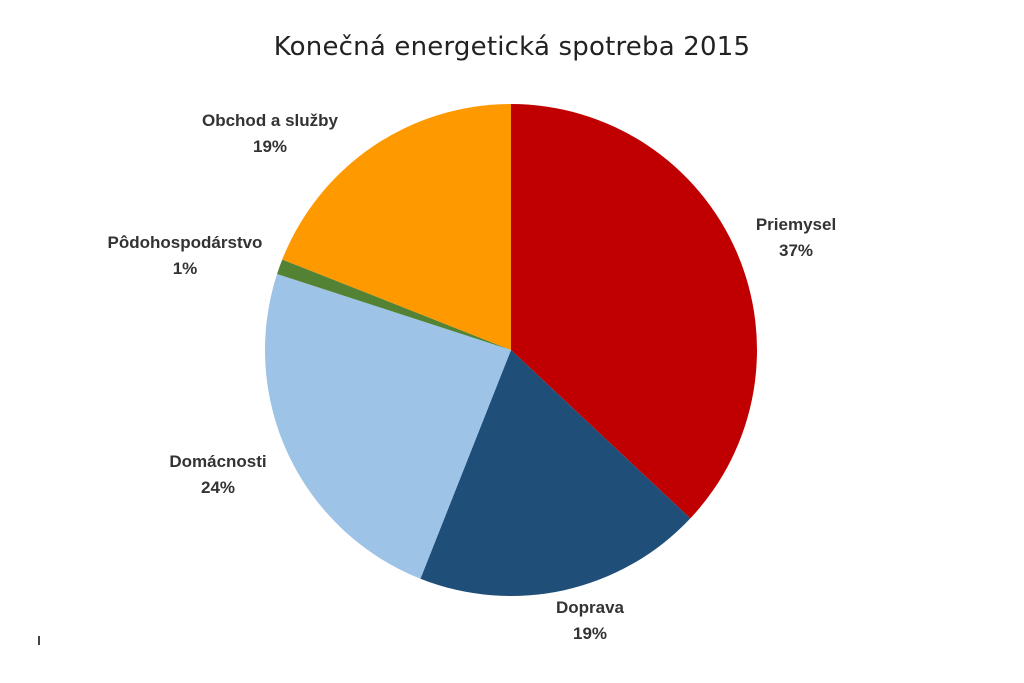 The image size is (1024, 683). I want to click on pie-slice-podohospodarstvo, so click(394, 304).